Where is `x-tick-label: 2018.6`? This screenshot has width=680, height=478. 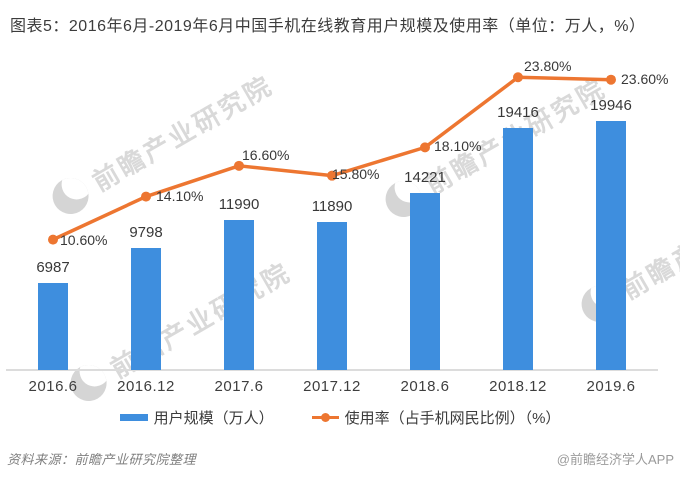
x-tick-label: 2018.6 is located at coordinates (425, 386).